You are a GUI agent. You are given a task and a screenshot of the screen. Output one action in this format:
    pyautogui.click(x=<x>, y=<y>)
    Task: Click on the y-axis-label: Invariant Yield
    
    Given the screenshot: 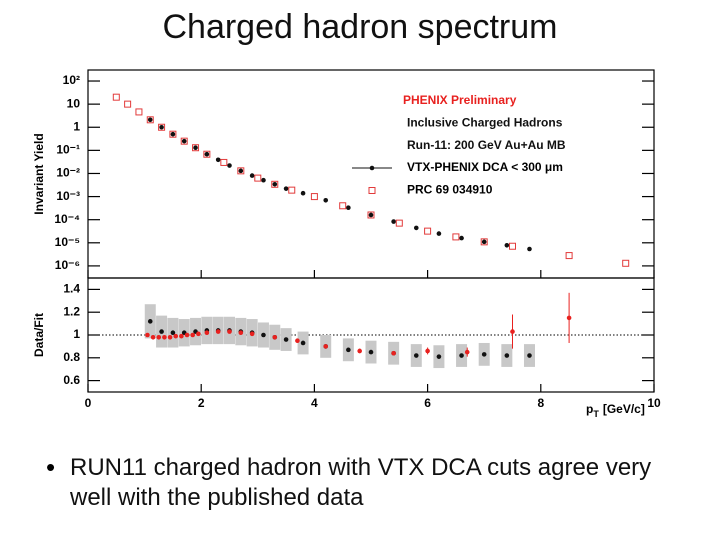 What is the action you would take?
    pyautogui.click(x=39, y=173)
    